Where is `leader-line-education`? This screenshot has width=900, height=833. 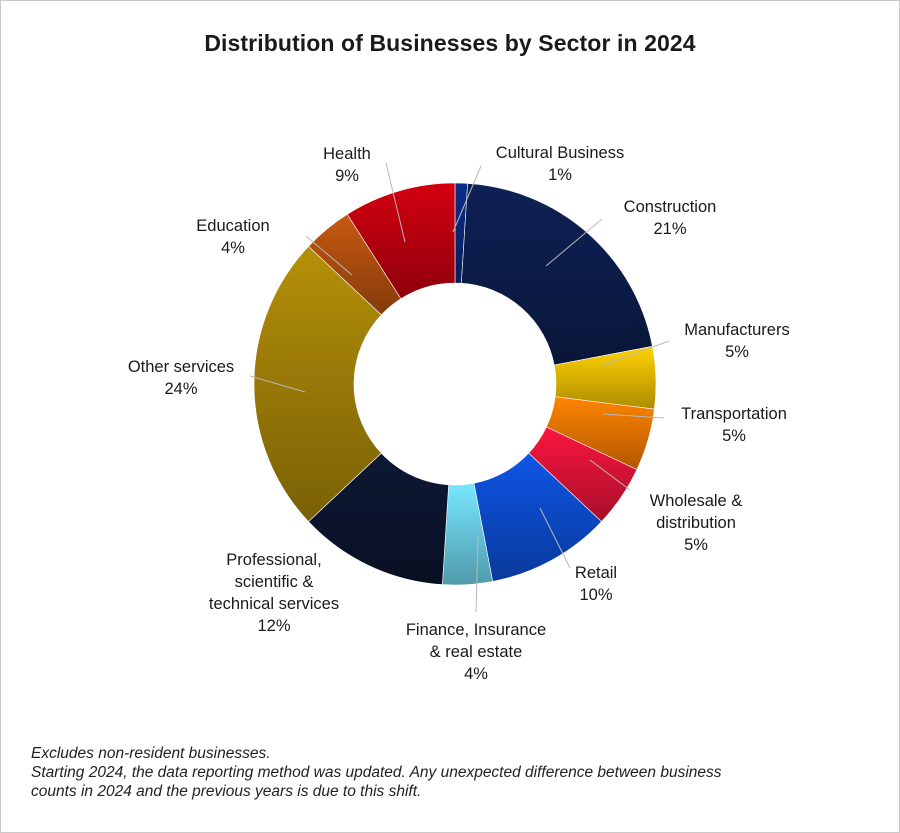
leader-line-education is located at coordinates (329, 255).